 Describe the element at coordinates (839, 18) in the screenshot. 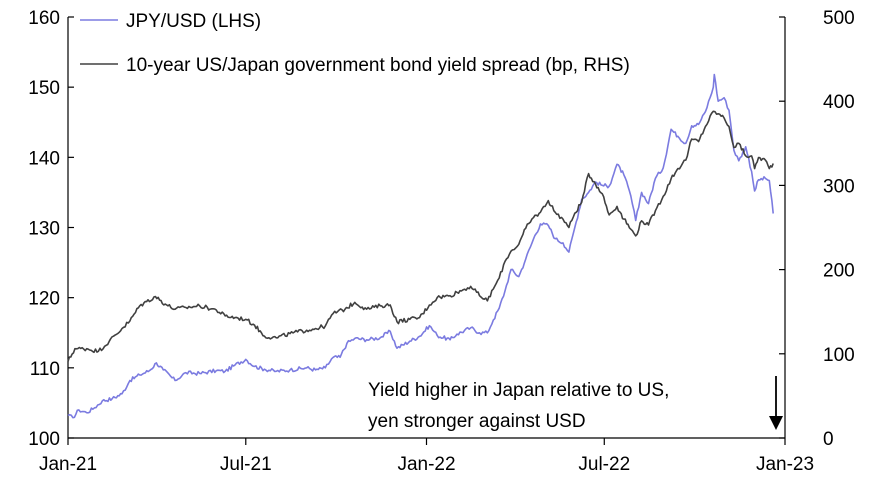

I see `y-right-tick-label: 500` at that location.